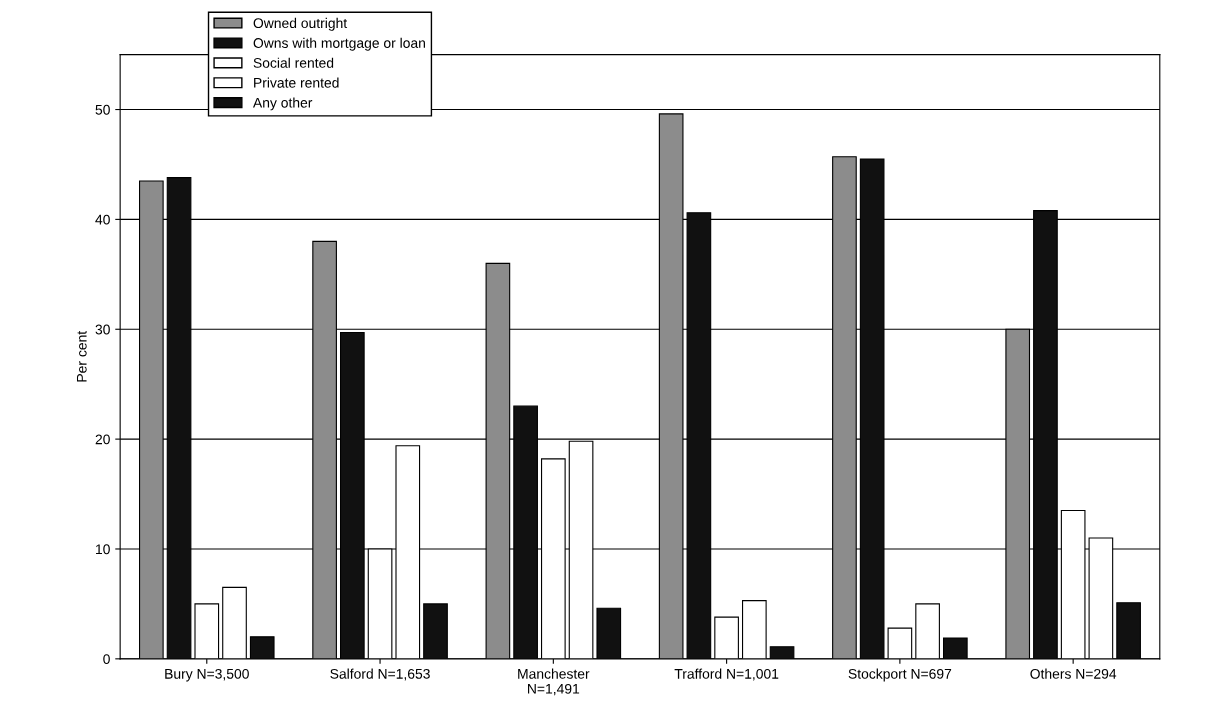 The image size is (1226, 728). What do you see at coordinates (293, 62) in the screenshot?
I see `legend-label: Social rented` at bounding box center [293, 62].